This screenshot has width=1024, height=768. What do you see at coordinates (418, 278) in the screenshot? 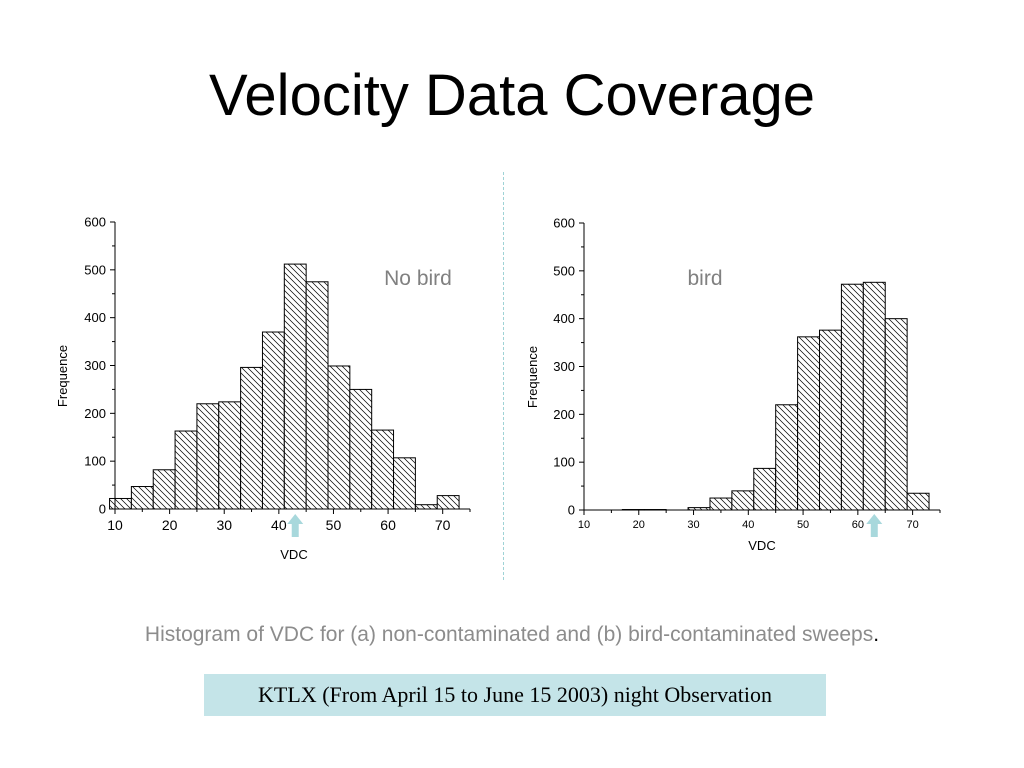
I see `panel-annotation: No bird` at bounding box center [418, 278].